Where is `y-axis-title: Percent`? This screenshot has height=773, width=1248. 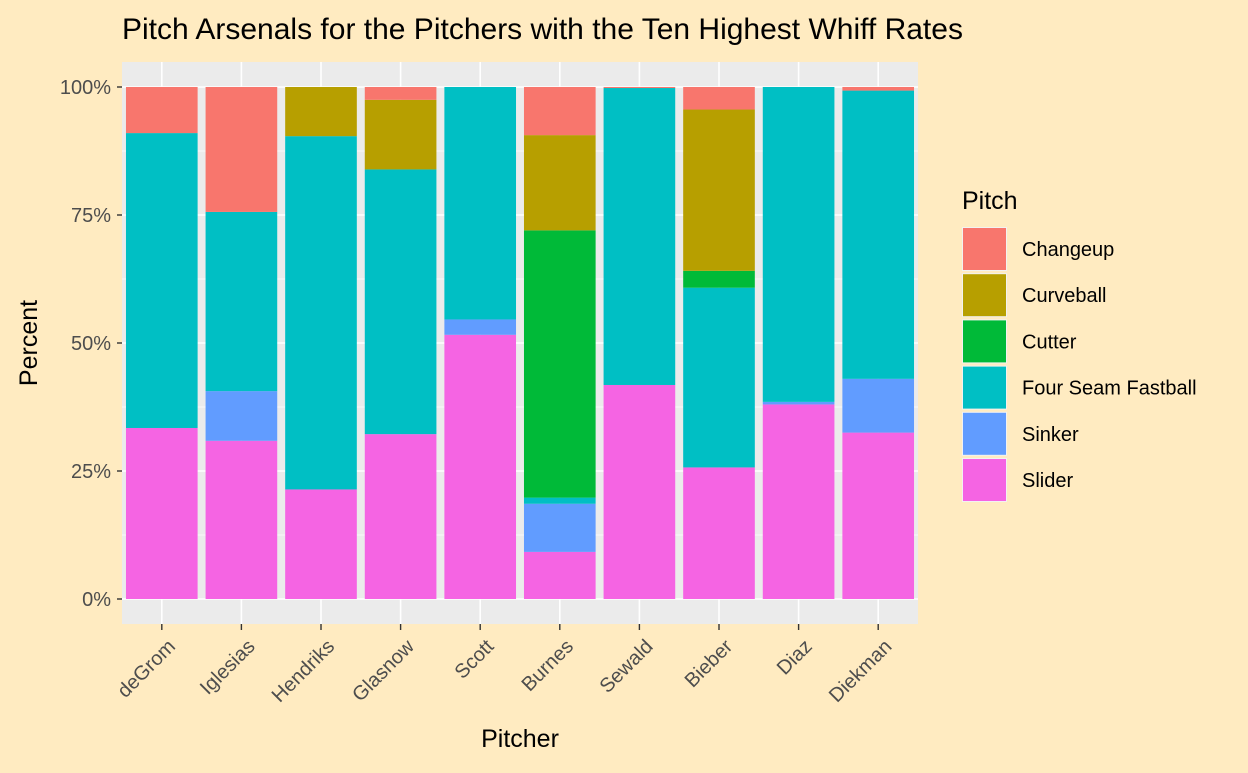
y-axis-title: Percent is located at coordinates (29, 343).